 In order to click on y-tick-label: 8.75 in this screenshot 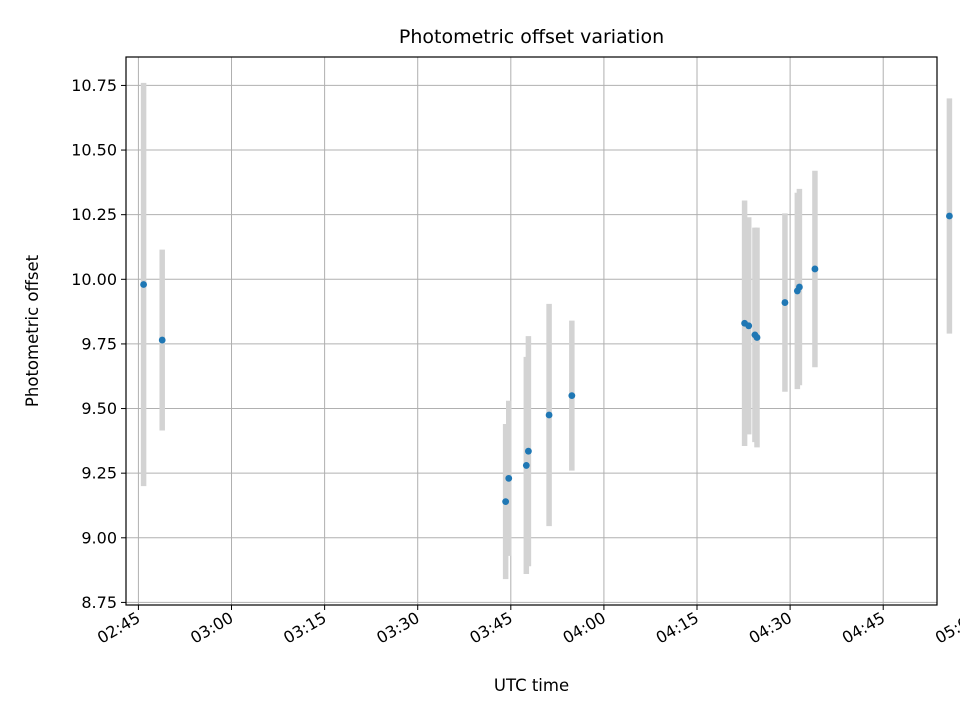, I will do `click(99, 602)`.